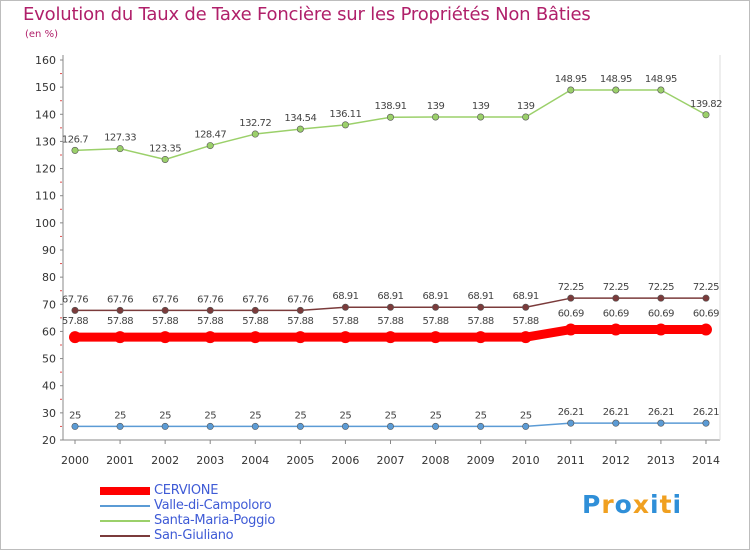  Describe the element at coordinates (526, 460) in the screenshot. I see `x-tick-label: 2010` at that location.